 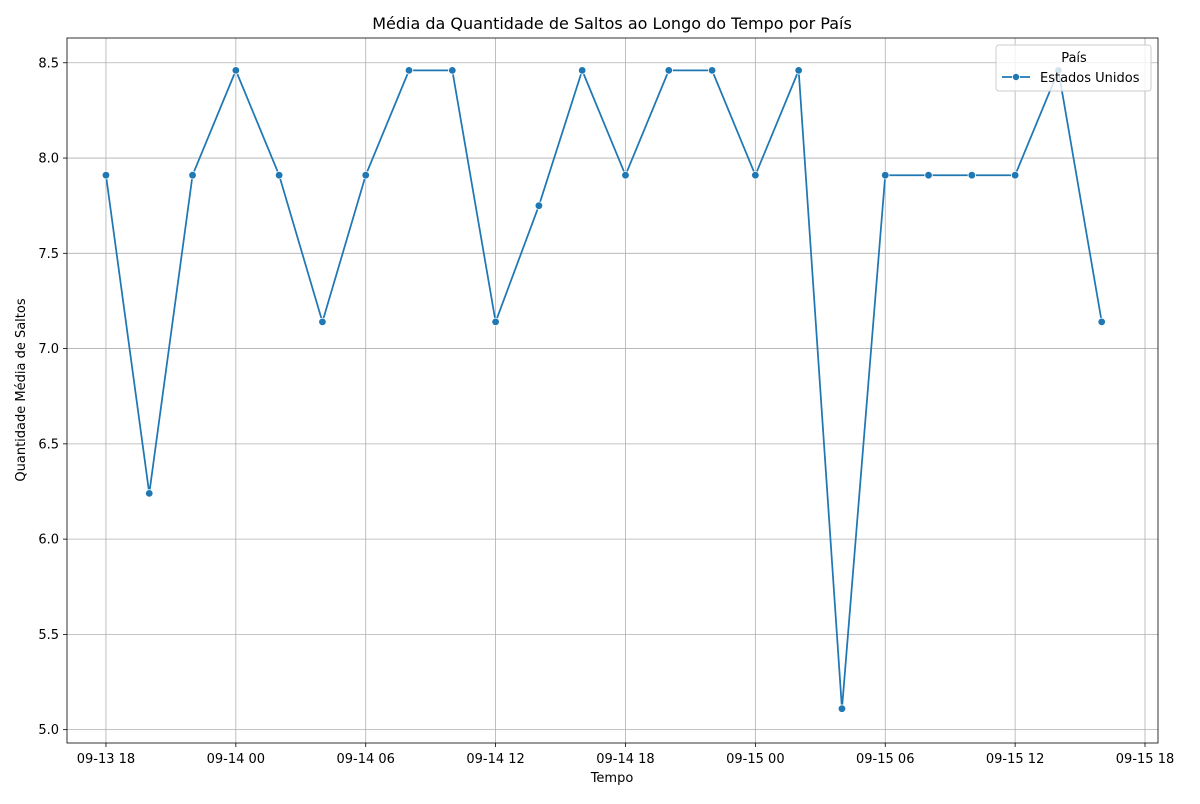 I want to click on y-tick-label: 6.5, so click(x=48, y=444).